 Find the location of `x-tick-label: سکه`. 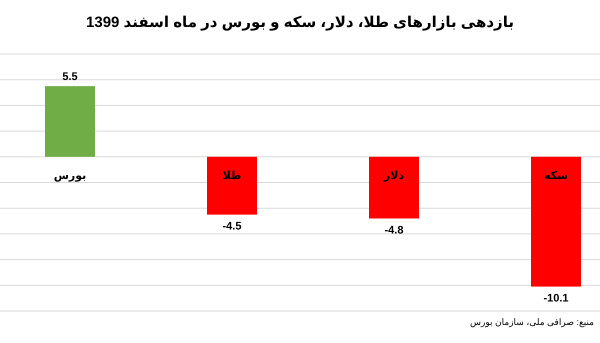

x-tick-label: سکه is located at coordinates (556, 176).